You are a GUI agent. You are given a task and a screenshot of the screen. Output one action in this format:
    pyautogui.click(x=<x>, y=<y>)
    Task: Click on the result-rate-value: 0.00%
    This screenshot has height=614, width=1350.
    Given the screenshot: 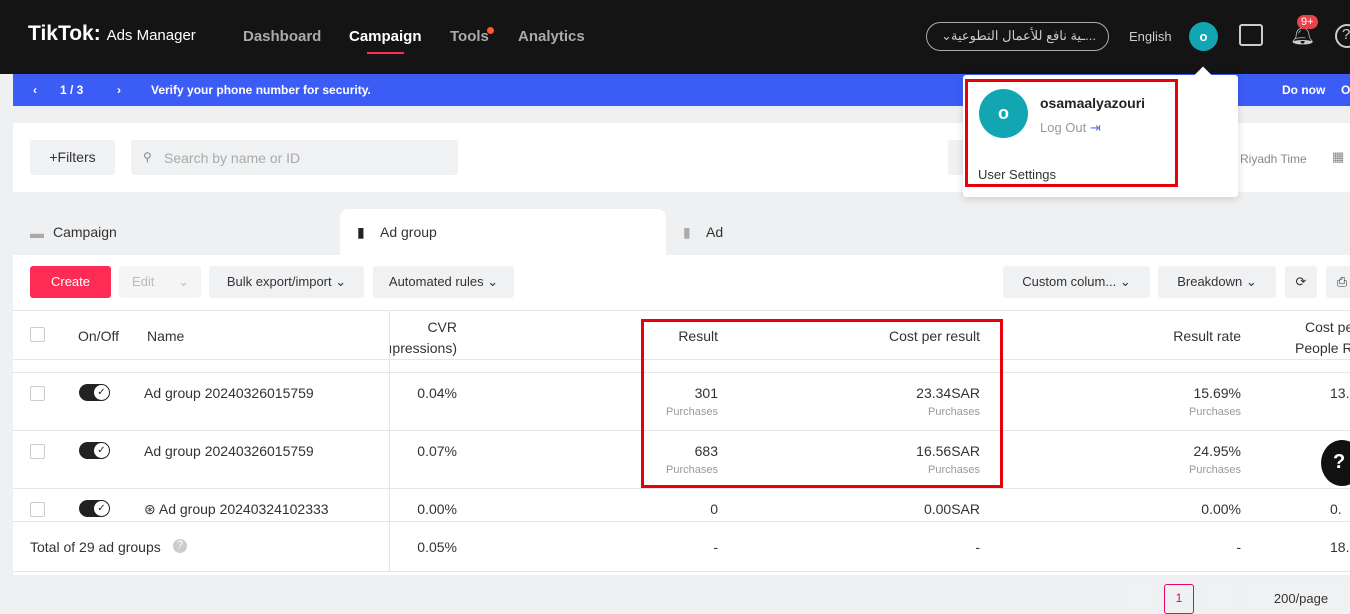 What is the action you would take?
    pyautogui.click(x=1221, y=509)
    